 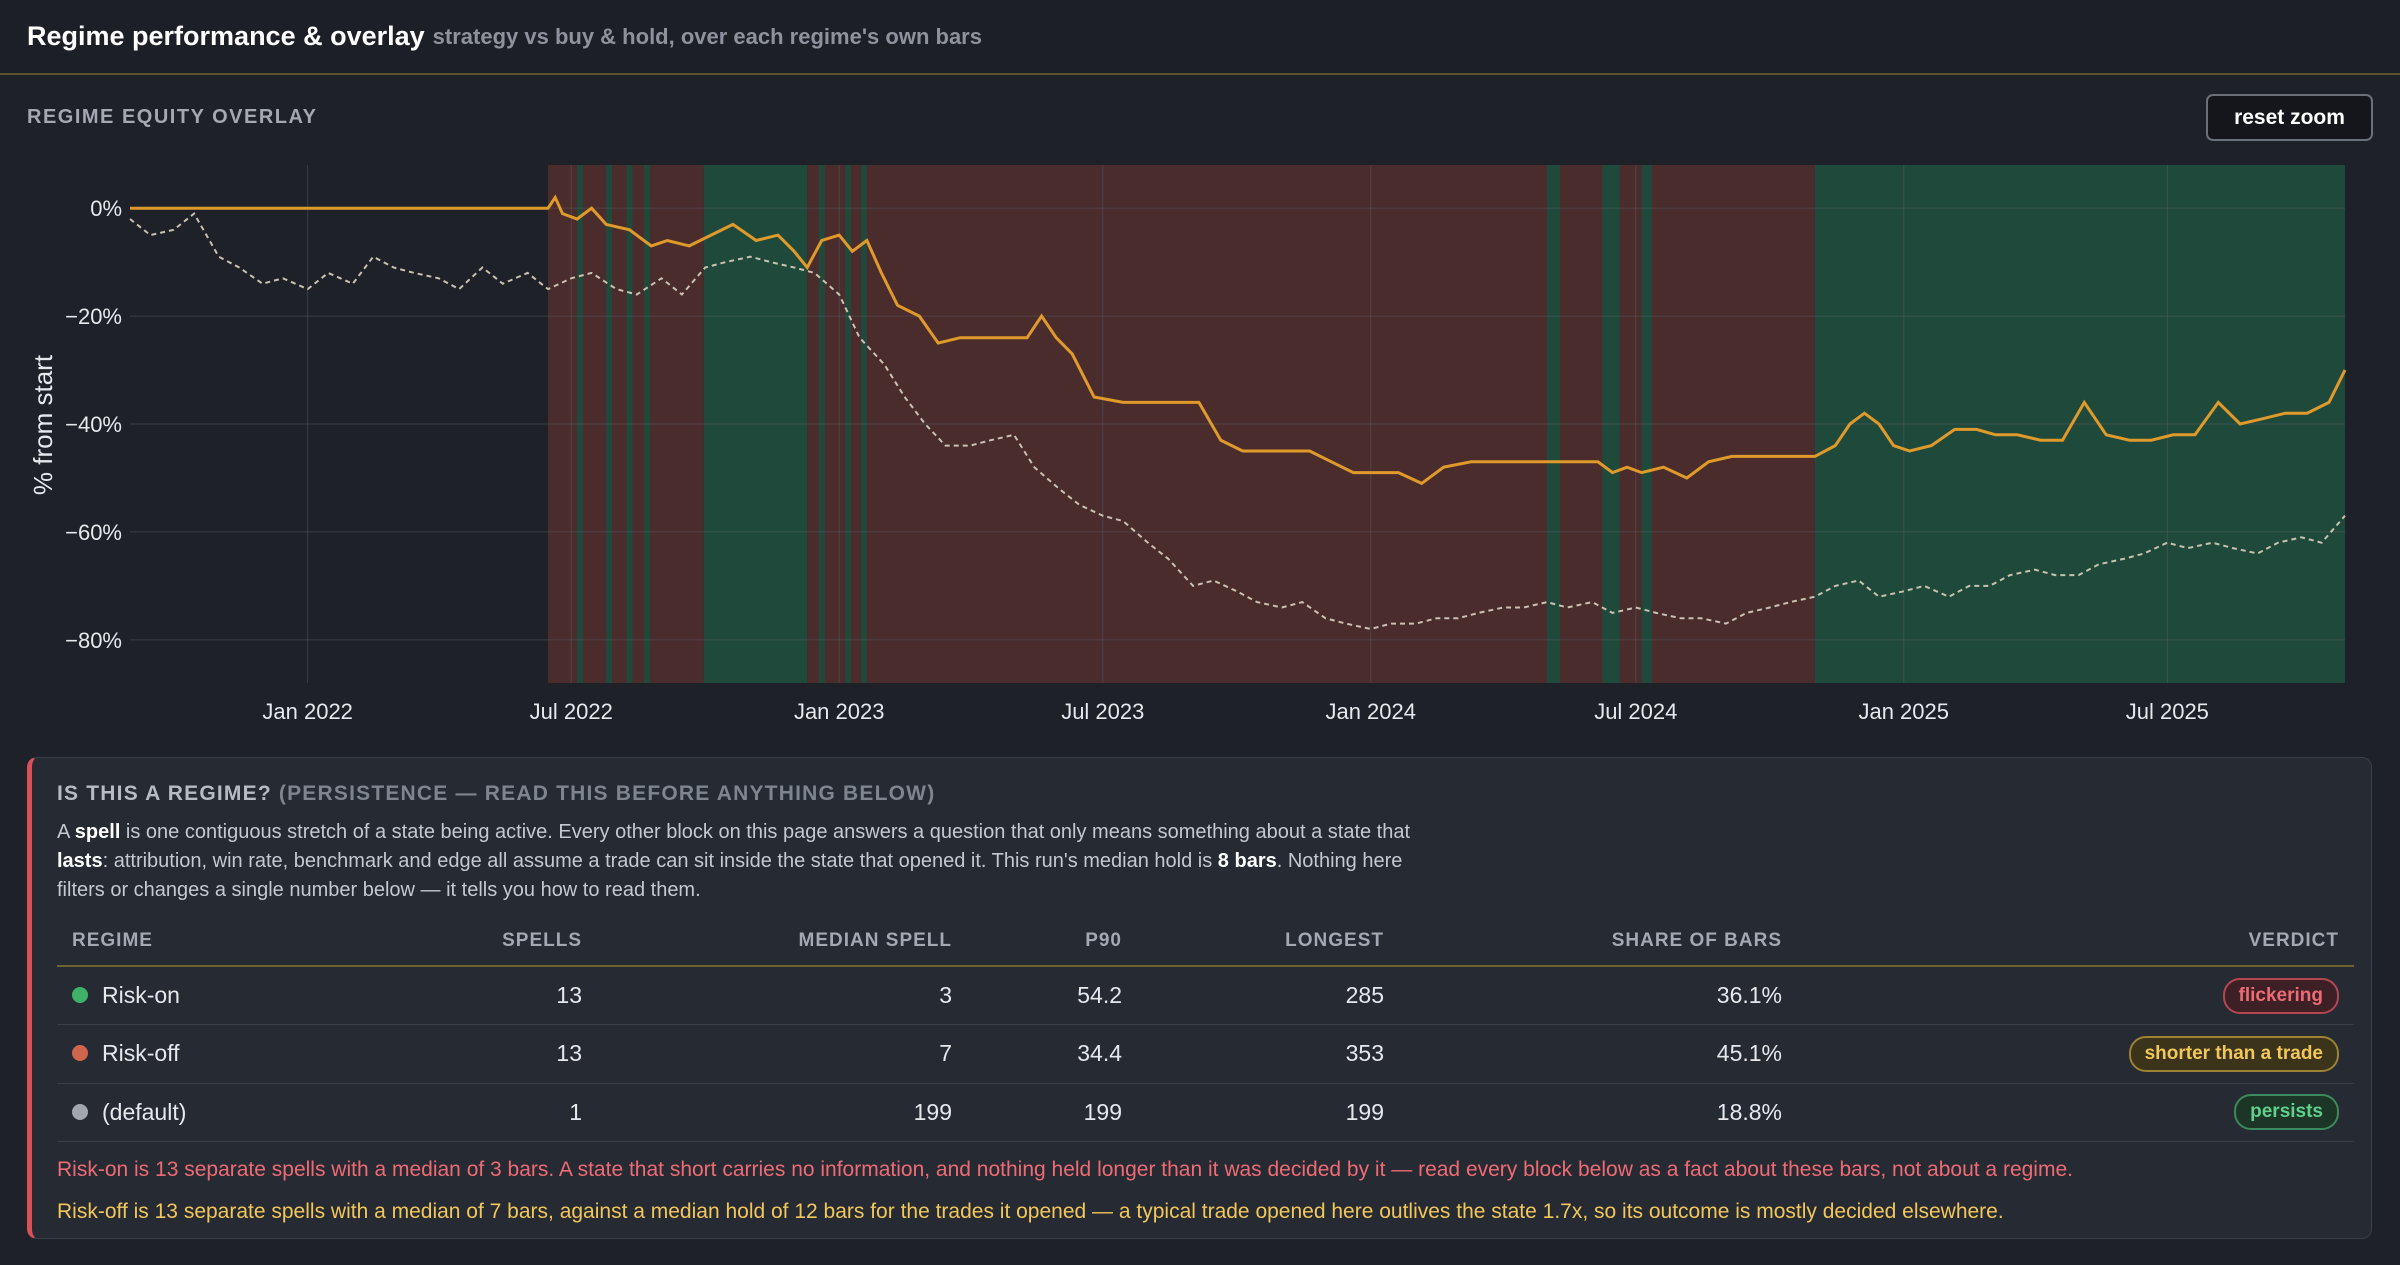 I want to click on share-cell: 18.8%, so click(x=1598, y=1112).